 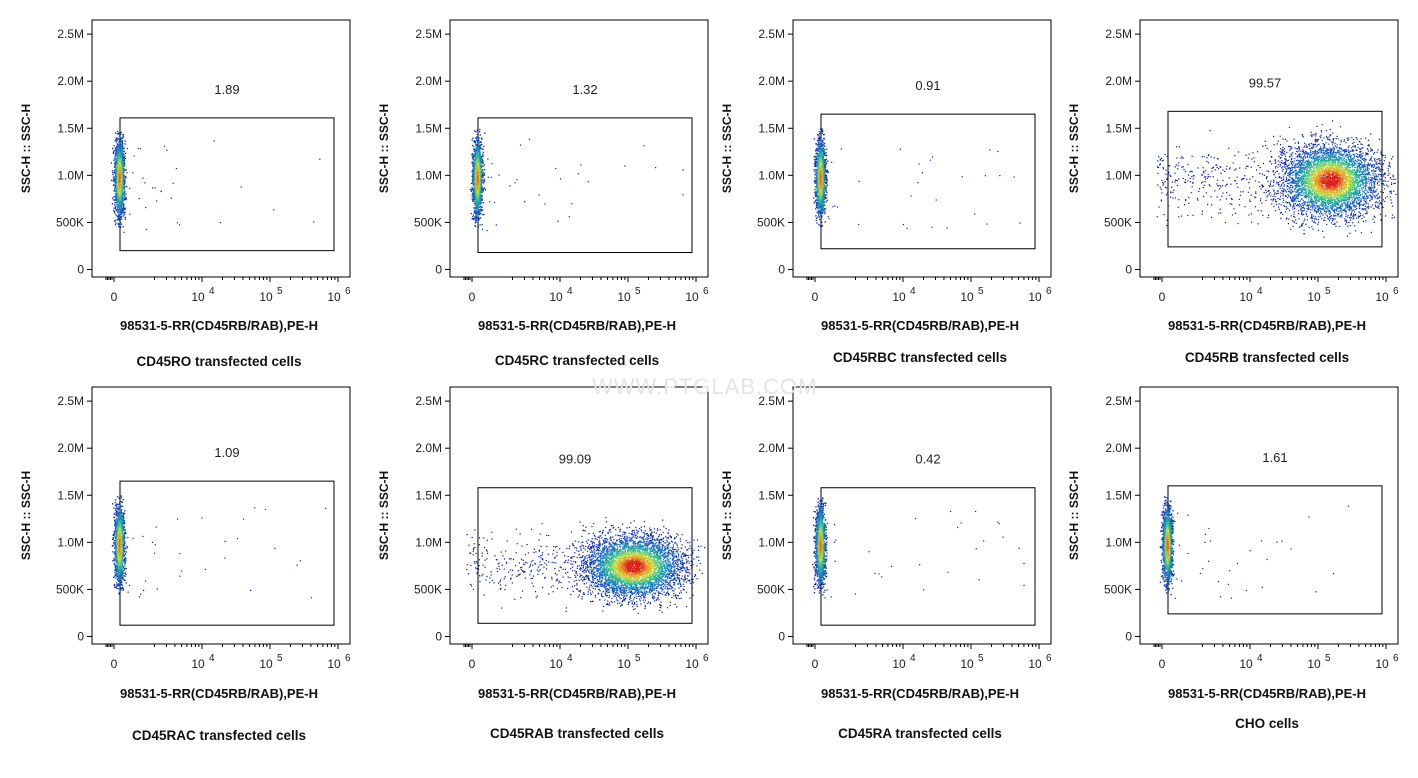 What do you see at coordinates (114, 297) in the screenshot?
I see `x-tick-label: 0` at bounding box center [114, 297].